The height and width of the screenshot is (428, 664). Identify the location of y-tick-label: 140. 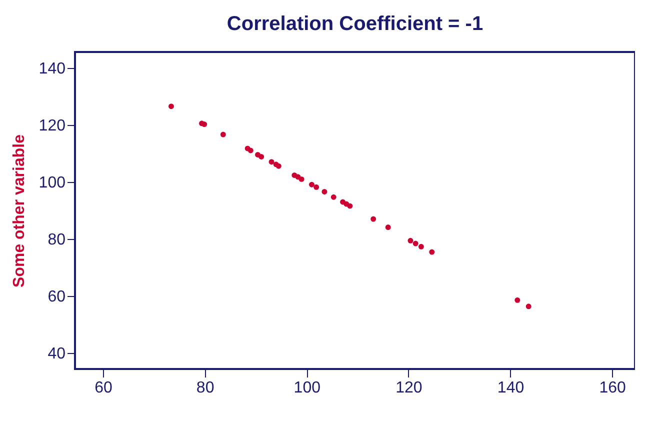
(52, 69).